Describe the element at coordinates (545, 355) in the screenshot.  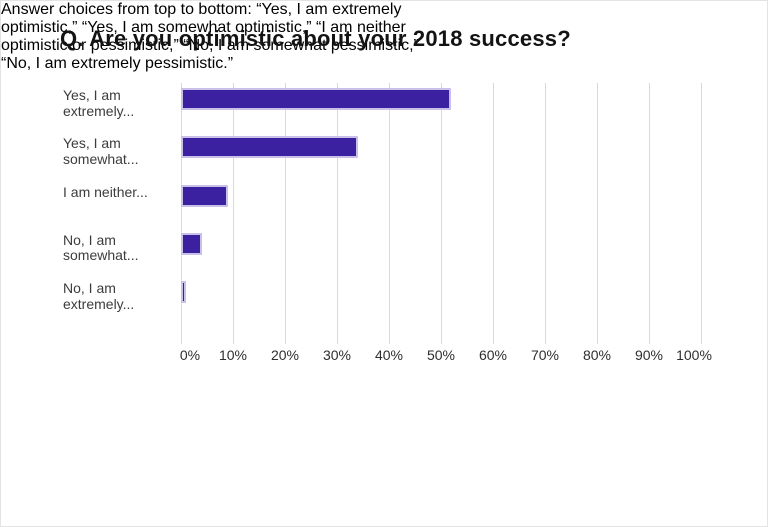
I see `x-axis-tick-label: 70%` at that location.